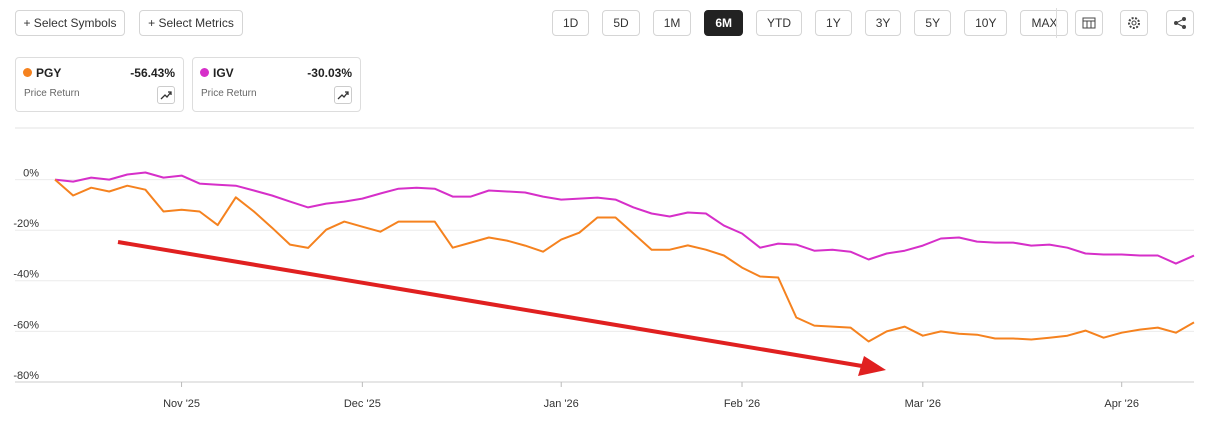  Describe the element at coordinates (986, 23) in the screenshot. I see `period-button: 10Y` at that location.